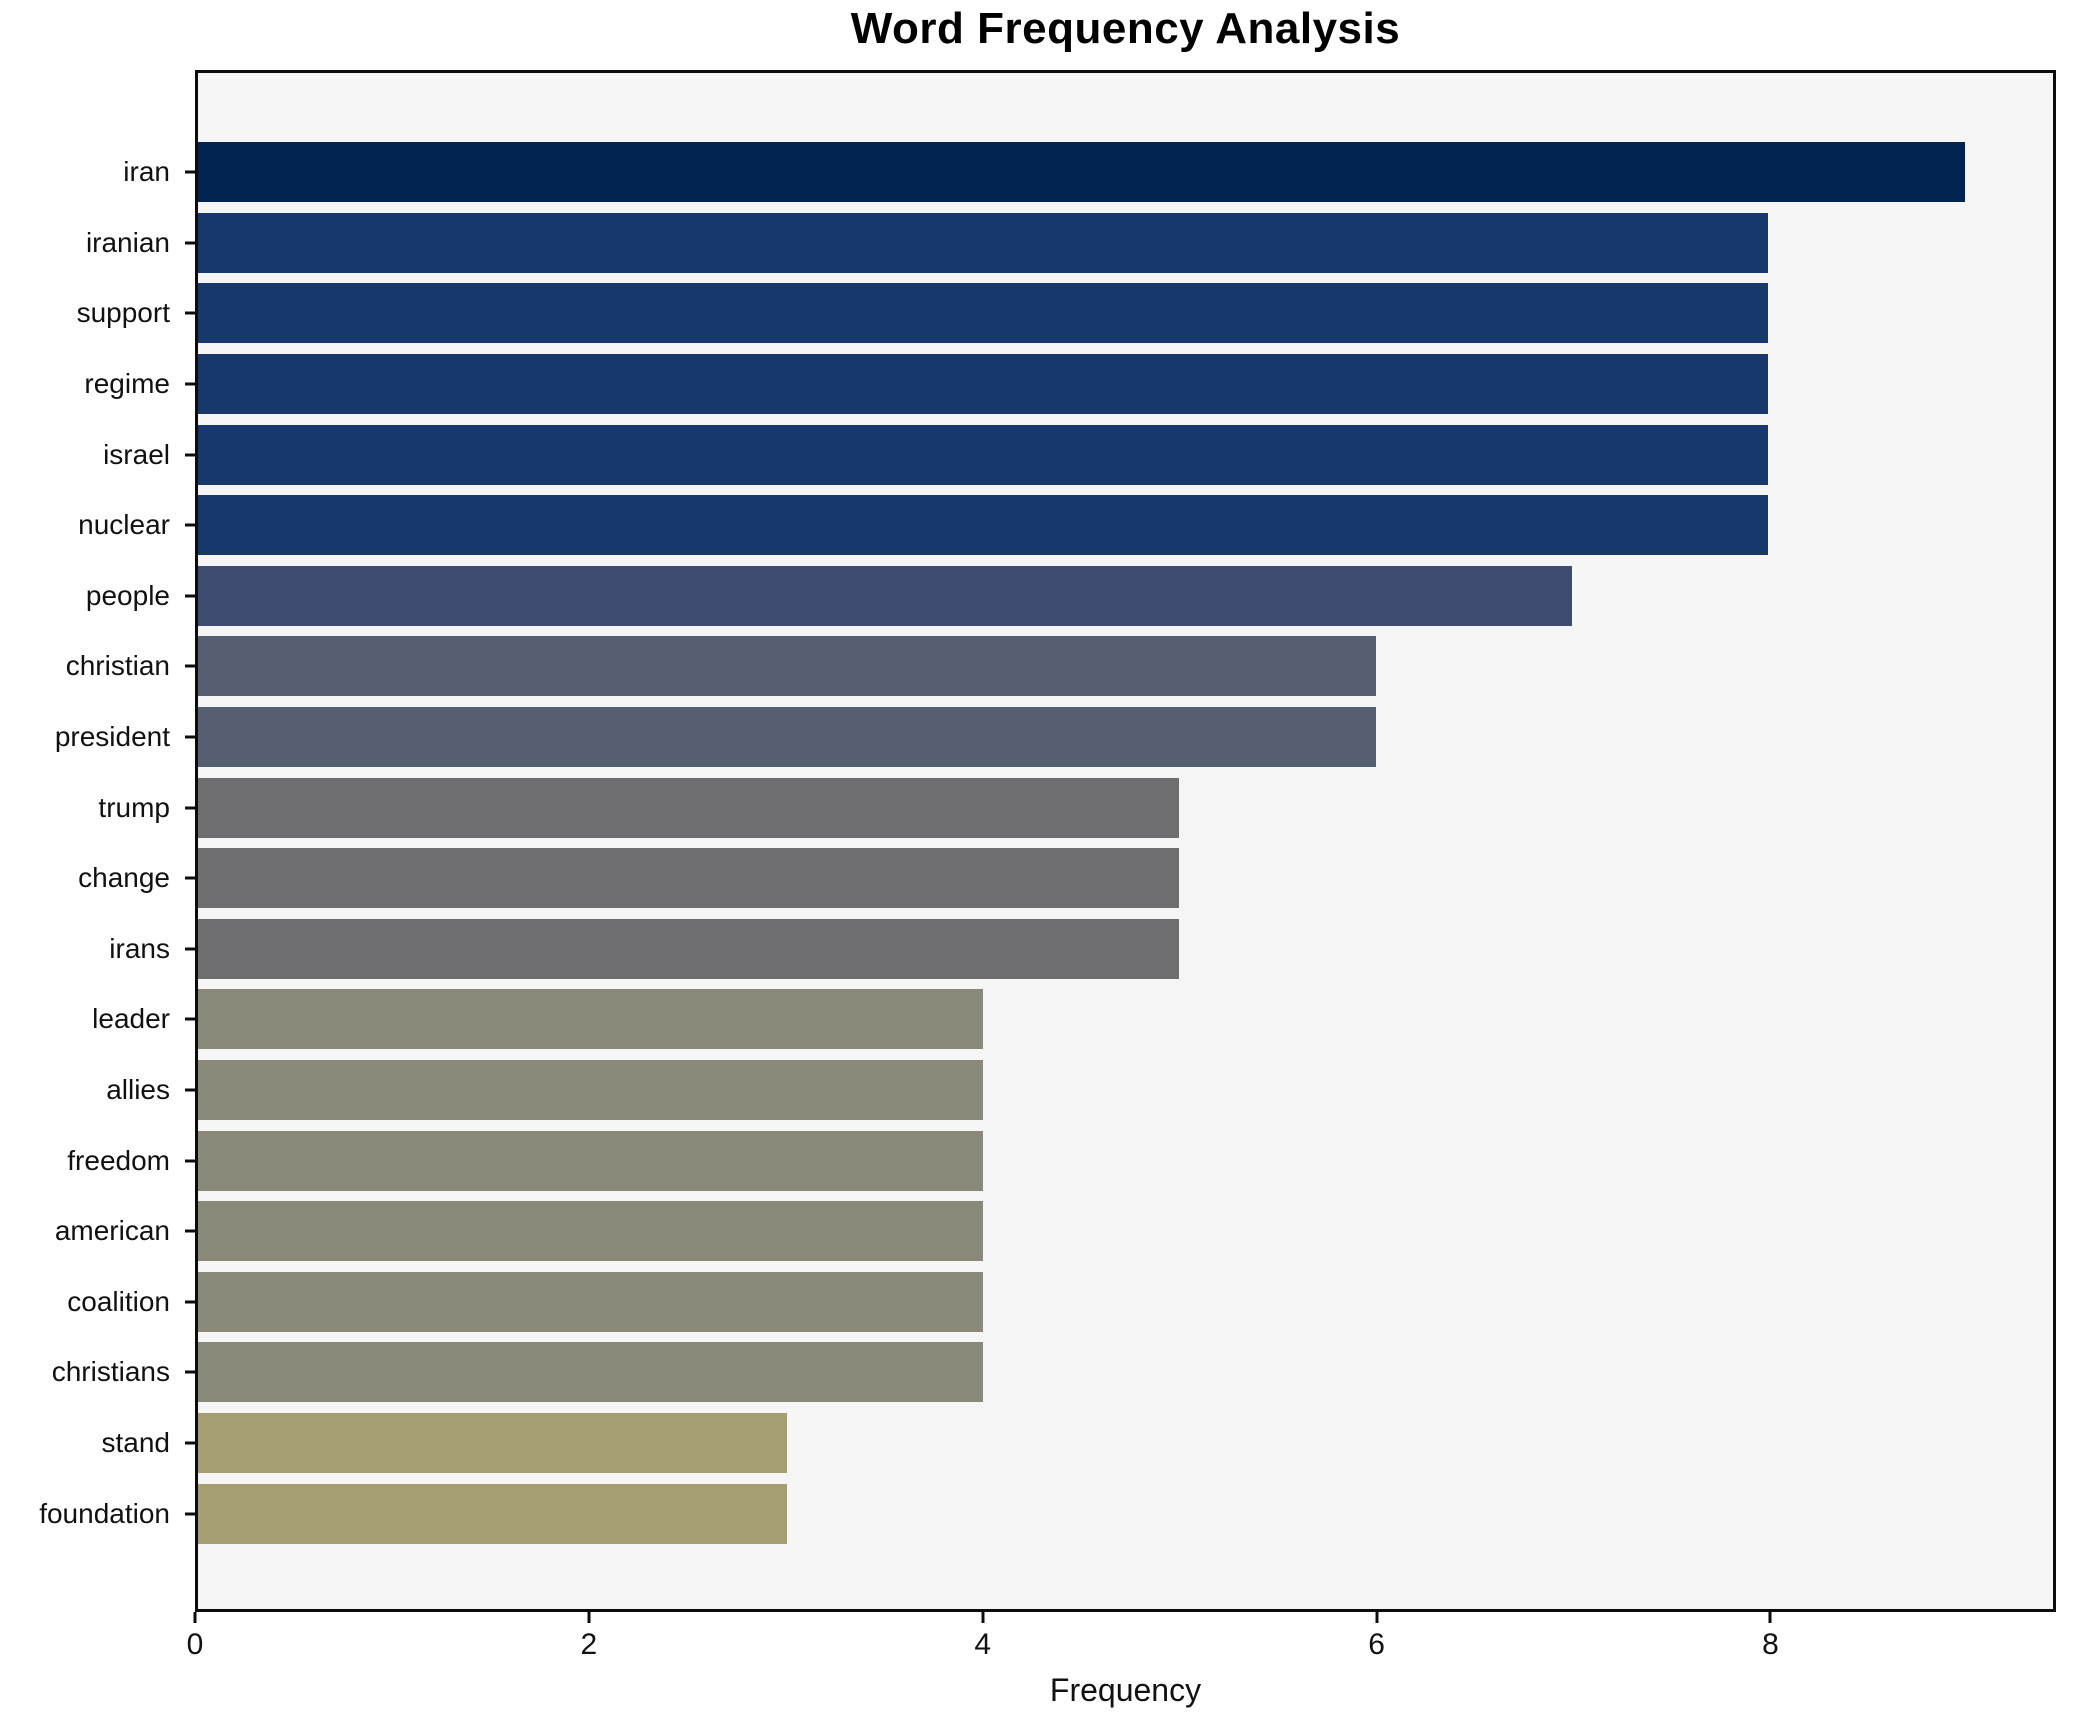 The height and width of the screenshot is (1722, 2075). What do you see at coordinates (1060, 1302) in the screenshot?
I see `bar-row: coalition` at bounding box center [1060, 1302].